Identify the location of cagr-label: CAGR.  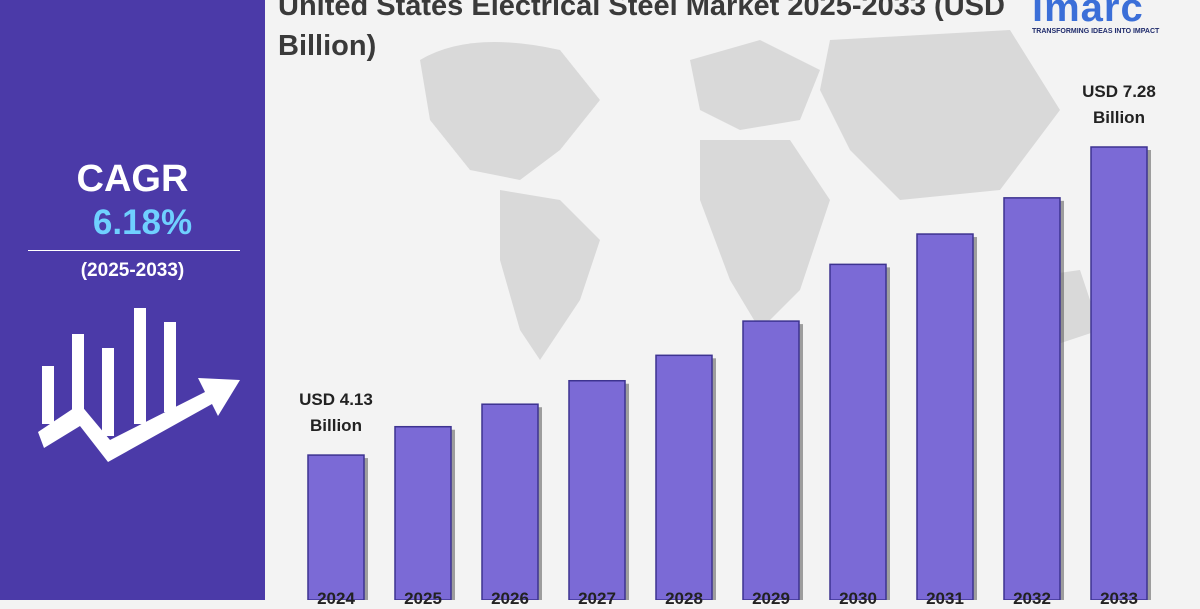
(132, 179).